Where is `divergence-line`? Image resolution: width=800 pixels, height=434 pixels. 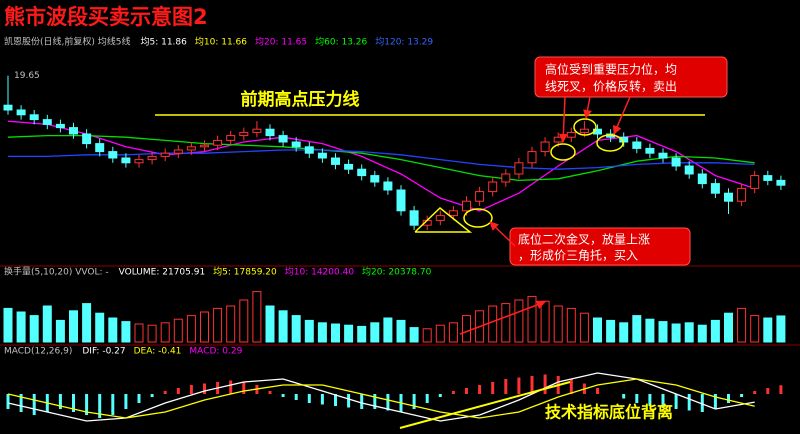
divergence-line is located at coordinates (485, 405).